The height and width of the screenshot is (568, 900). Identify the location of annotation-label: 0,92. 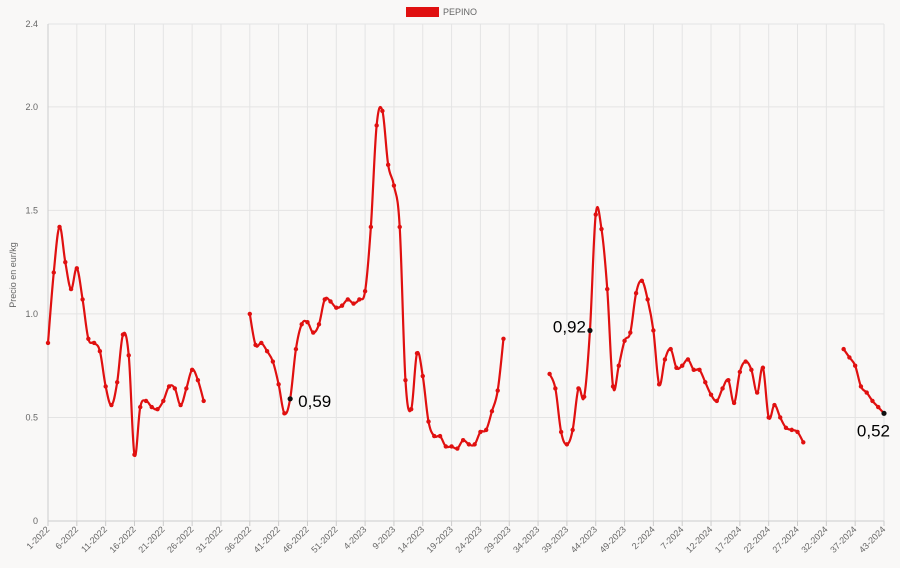
(569, 326).